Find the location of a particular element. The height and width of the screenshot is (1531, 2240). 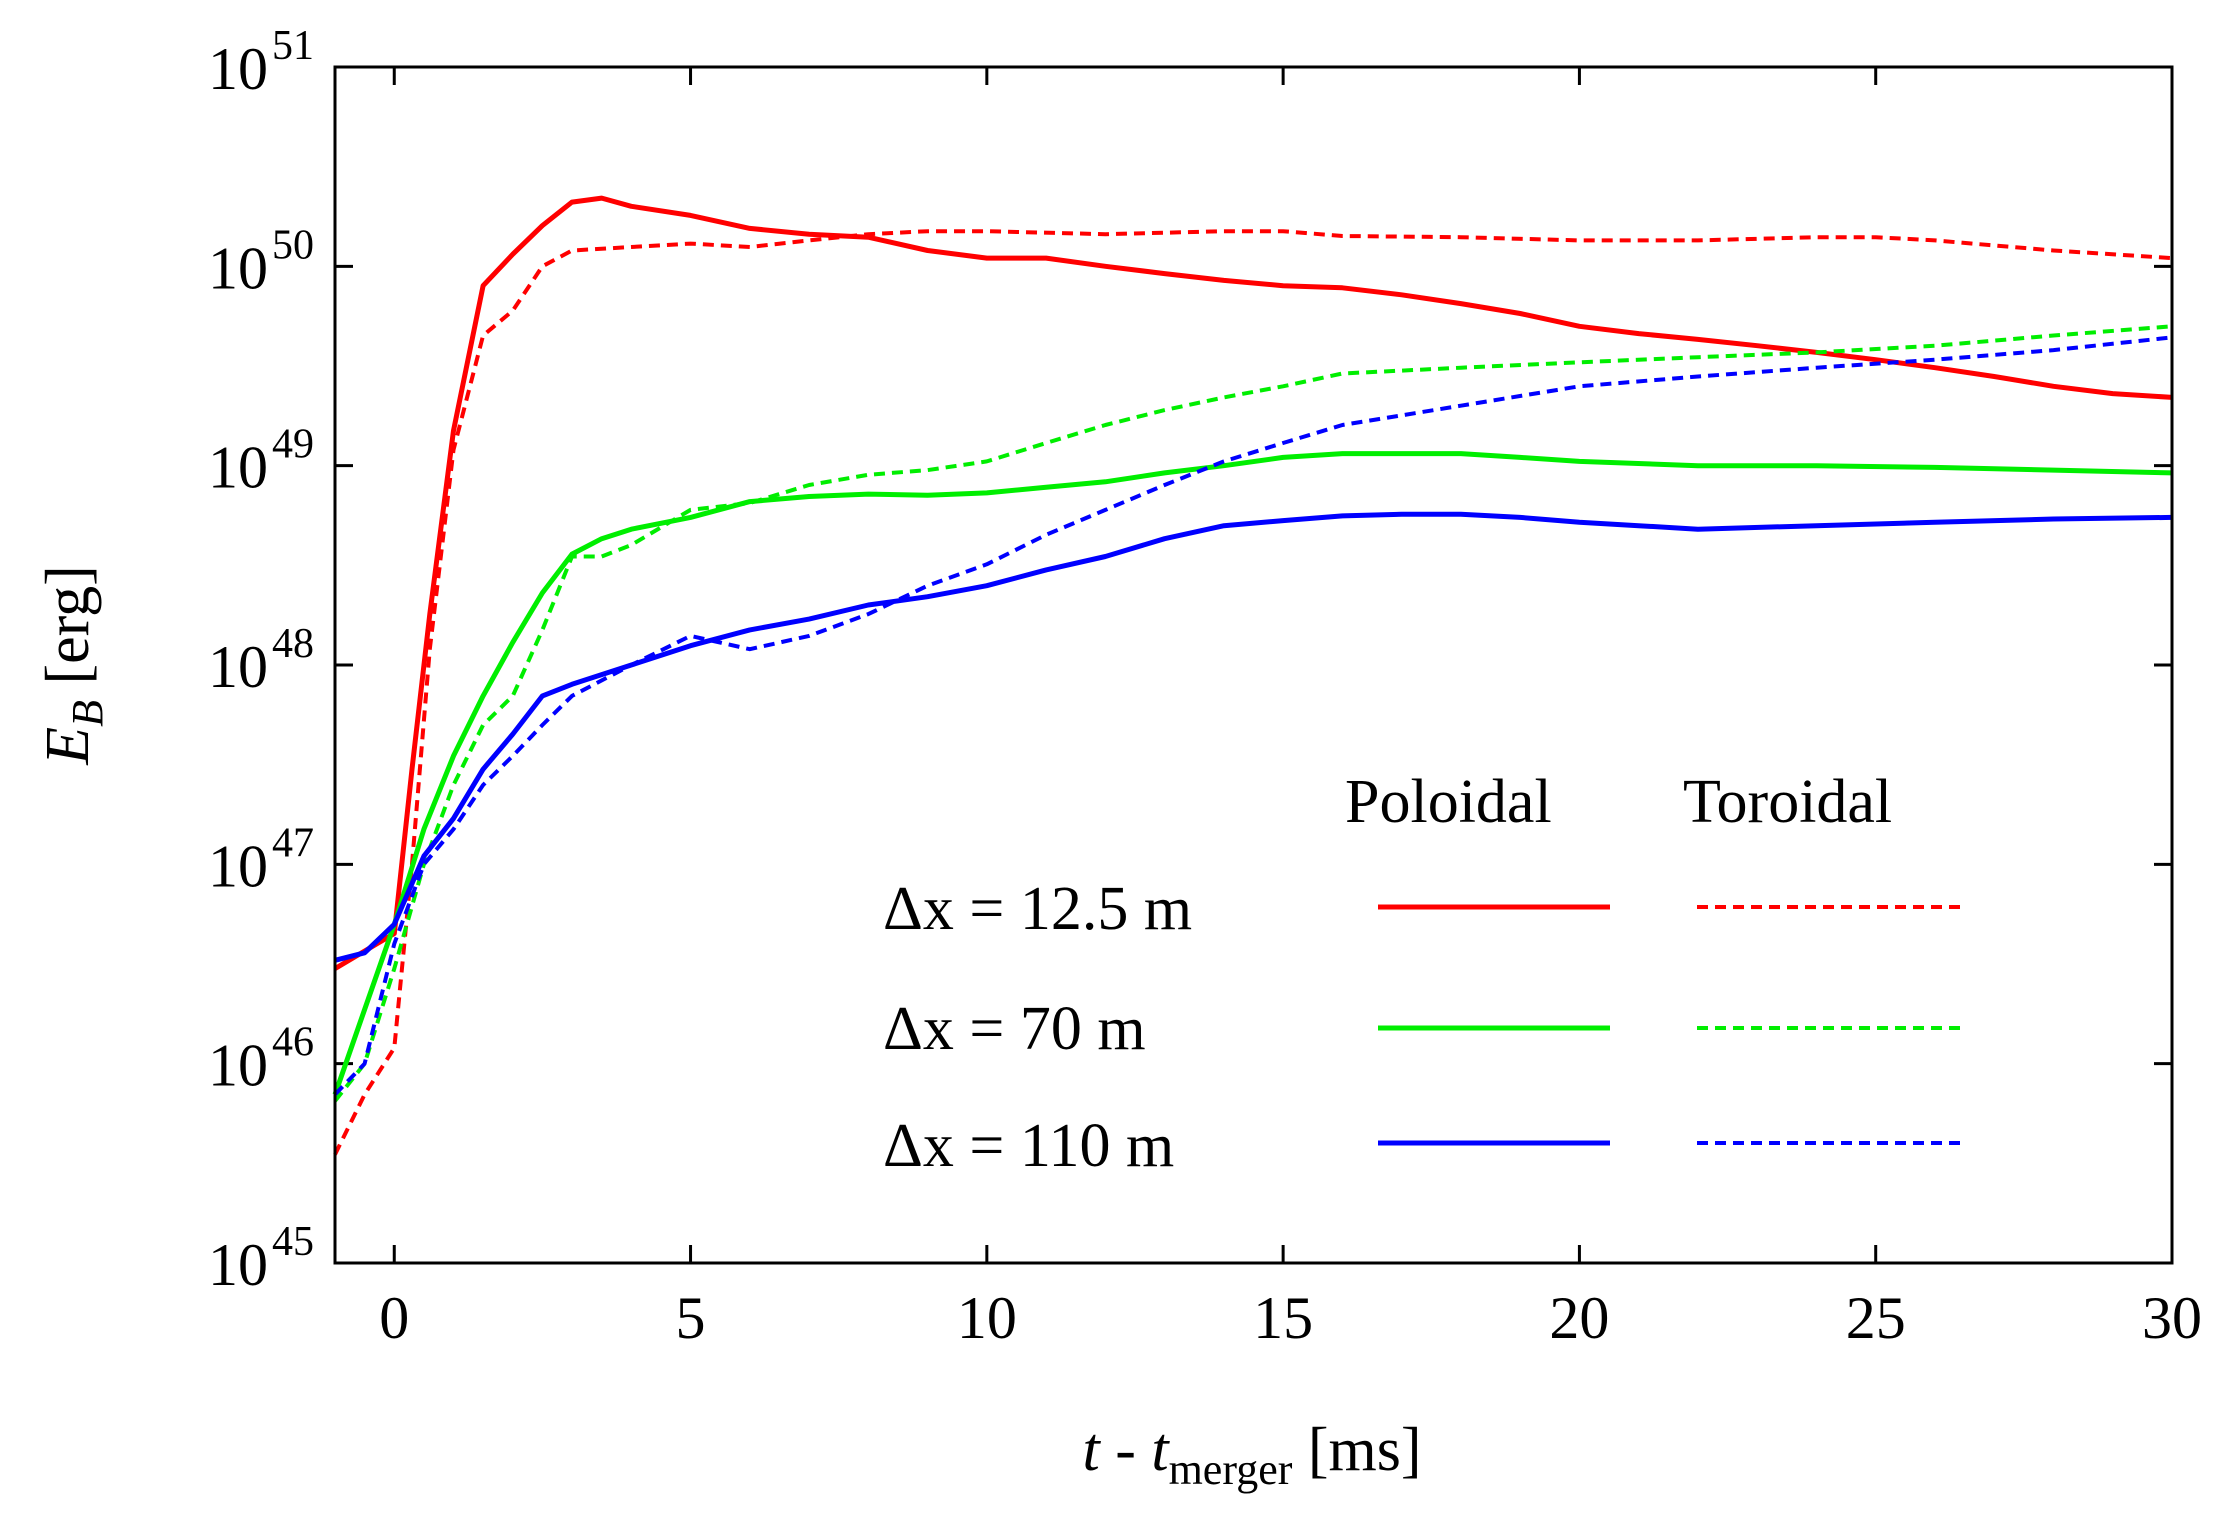

x-tick-label: 10 is located at coordinates (987, 1318).